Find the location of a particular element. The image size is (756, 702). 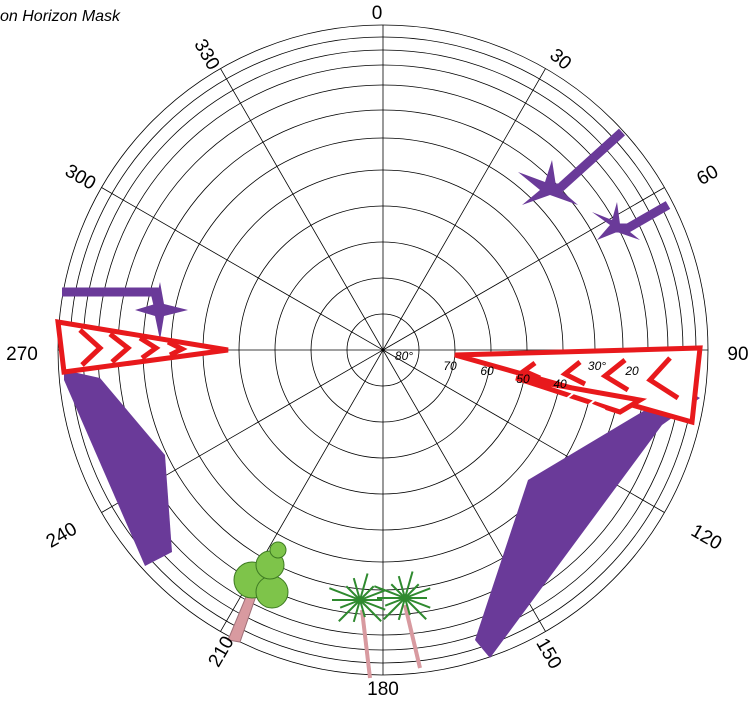

star-left is located at coordinates (161, 311).